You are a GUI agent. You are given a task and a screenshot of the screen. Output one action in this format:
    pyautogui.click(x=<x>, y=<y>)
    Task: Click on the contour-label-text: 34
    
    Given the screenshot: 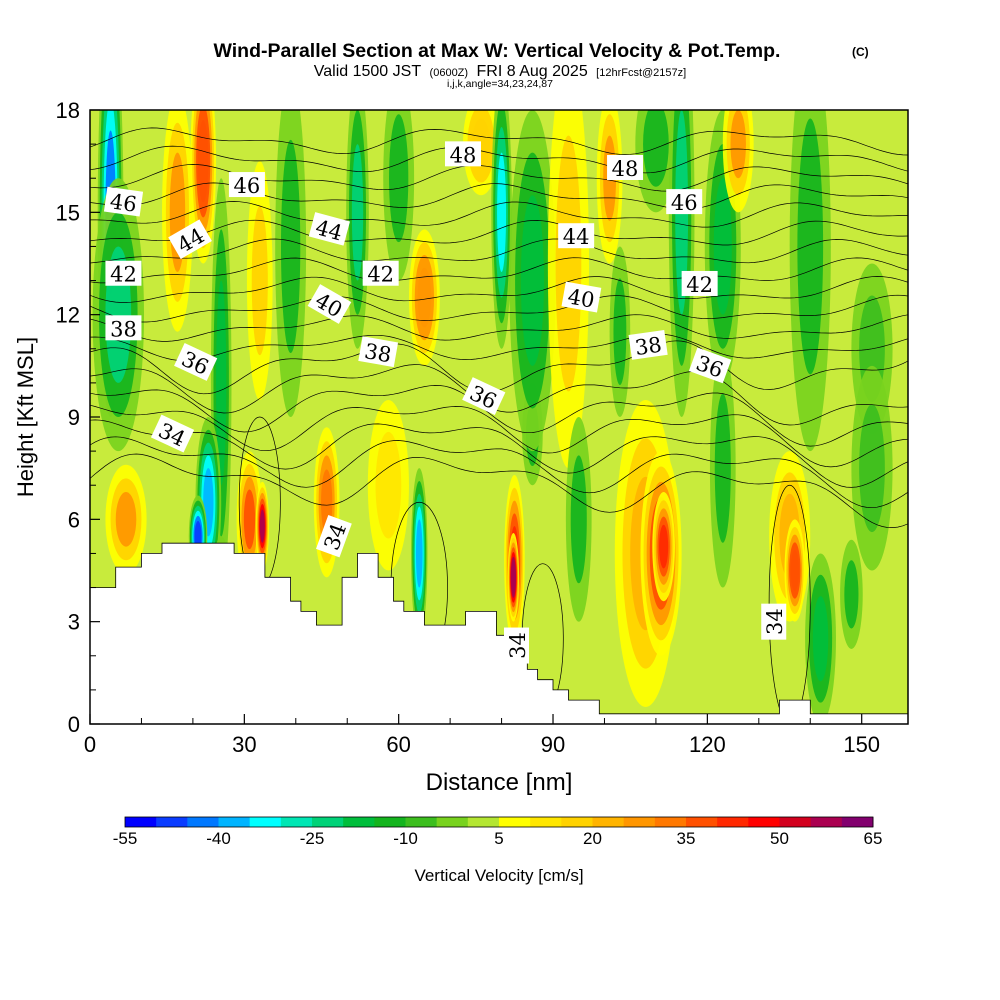 What is the action you would take?
    pyautogui.click(x=775, y=621)
    